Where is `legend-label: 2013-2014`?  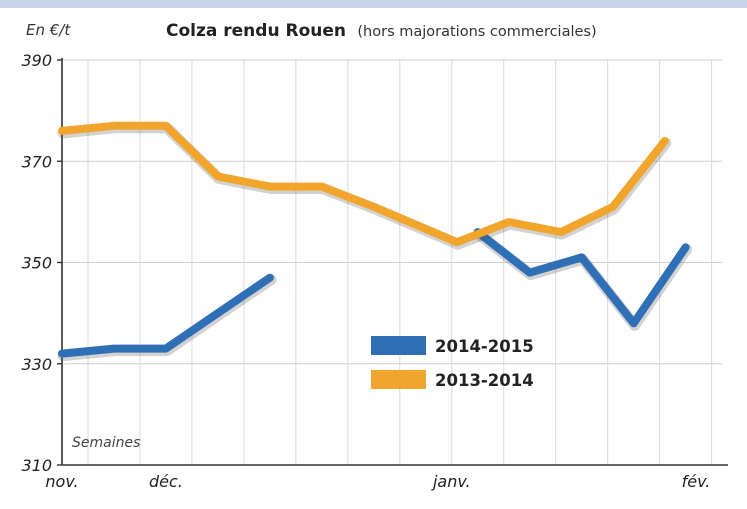
legend-label: 2013-2014 is located at coordinates (484, 380).